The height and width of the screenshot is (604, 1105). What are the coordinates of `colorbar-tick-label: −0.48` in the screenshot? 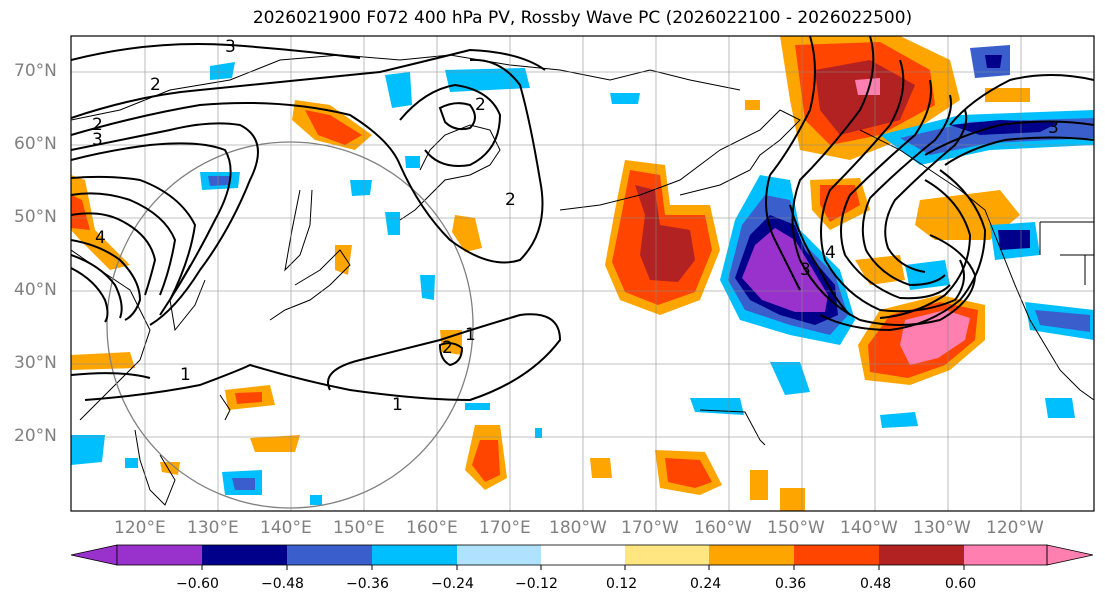 It's located at (282, 584).